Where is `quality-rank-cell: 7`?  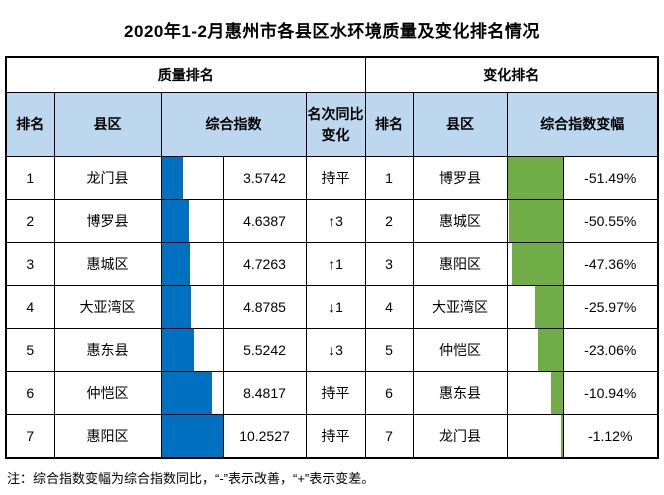 quality-rank-cell: 7 is located at coordinates (30, 436).